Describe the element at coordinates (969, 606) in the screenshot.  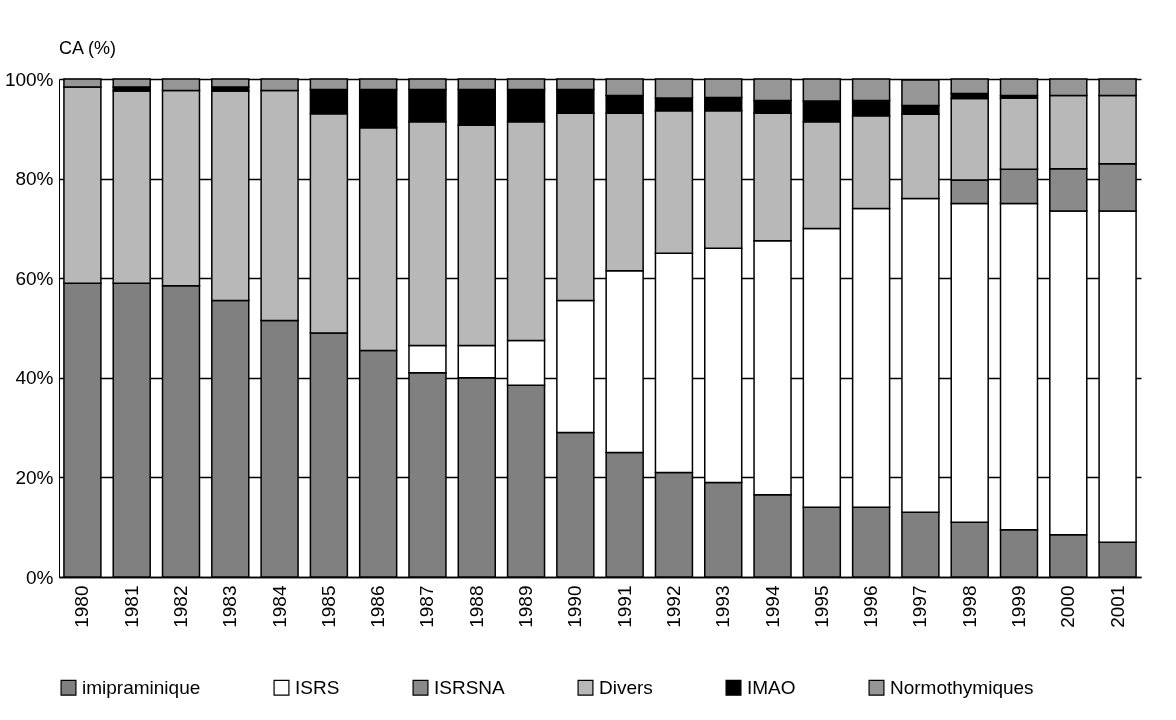
I see `x-tick-label: 1998` at that location.